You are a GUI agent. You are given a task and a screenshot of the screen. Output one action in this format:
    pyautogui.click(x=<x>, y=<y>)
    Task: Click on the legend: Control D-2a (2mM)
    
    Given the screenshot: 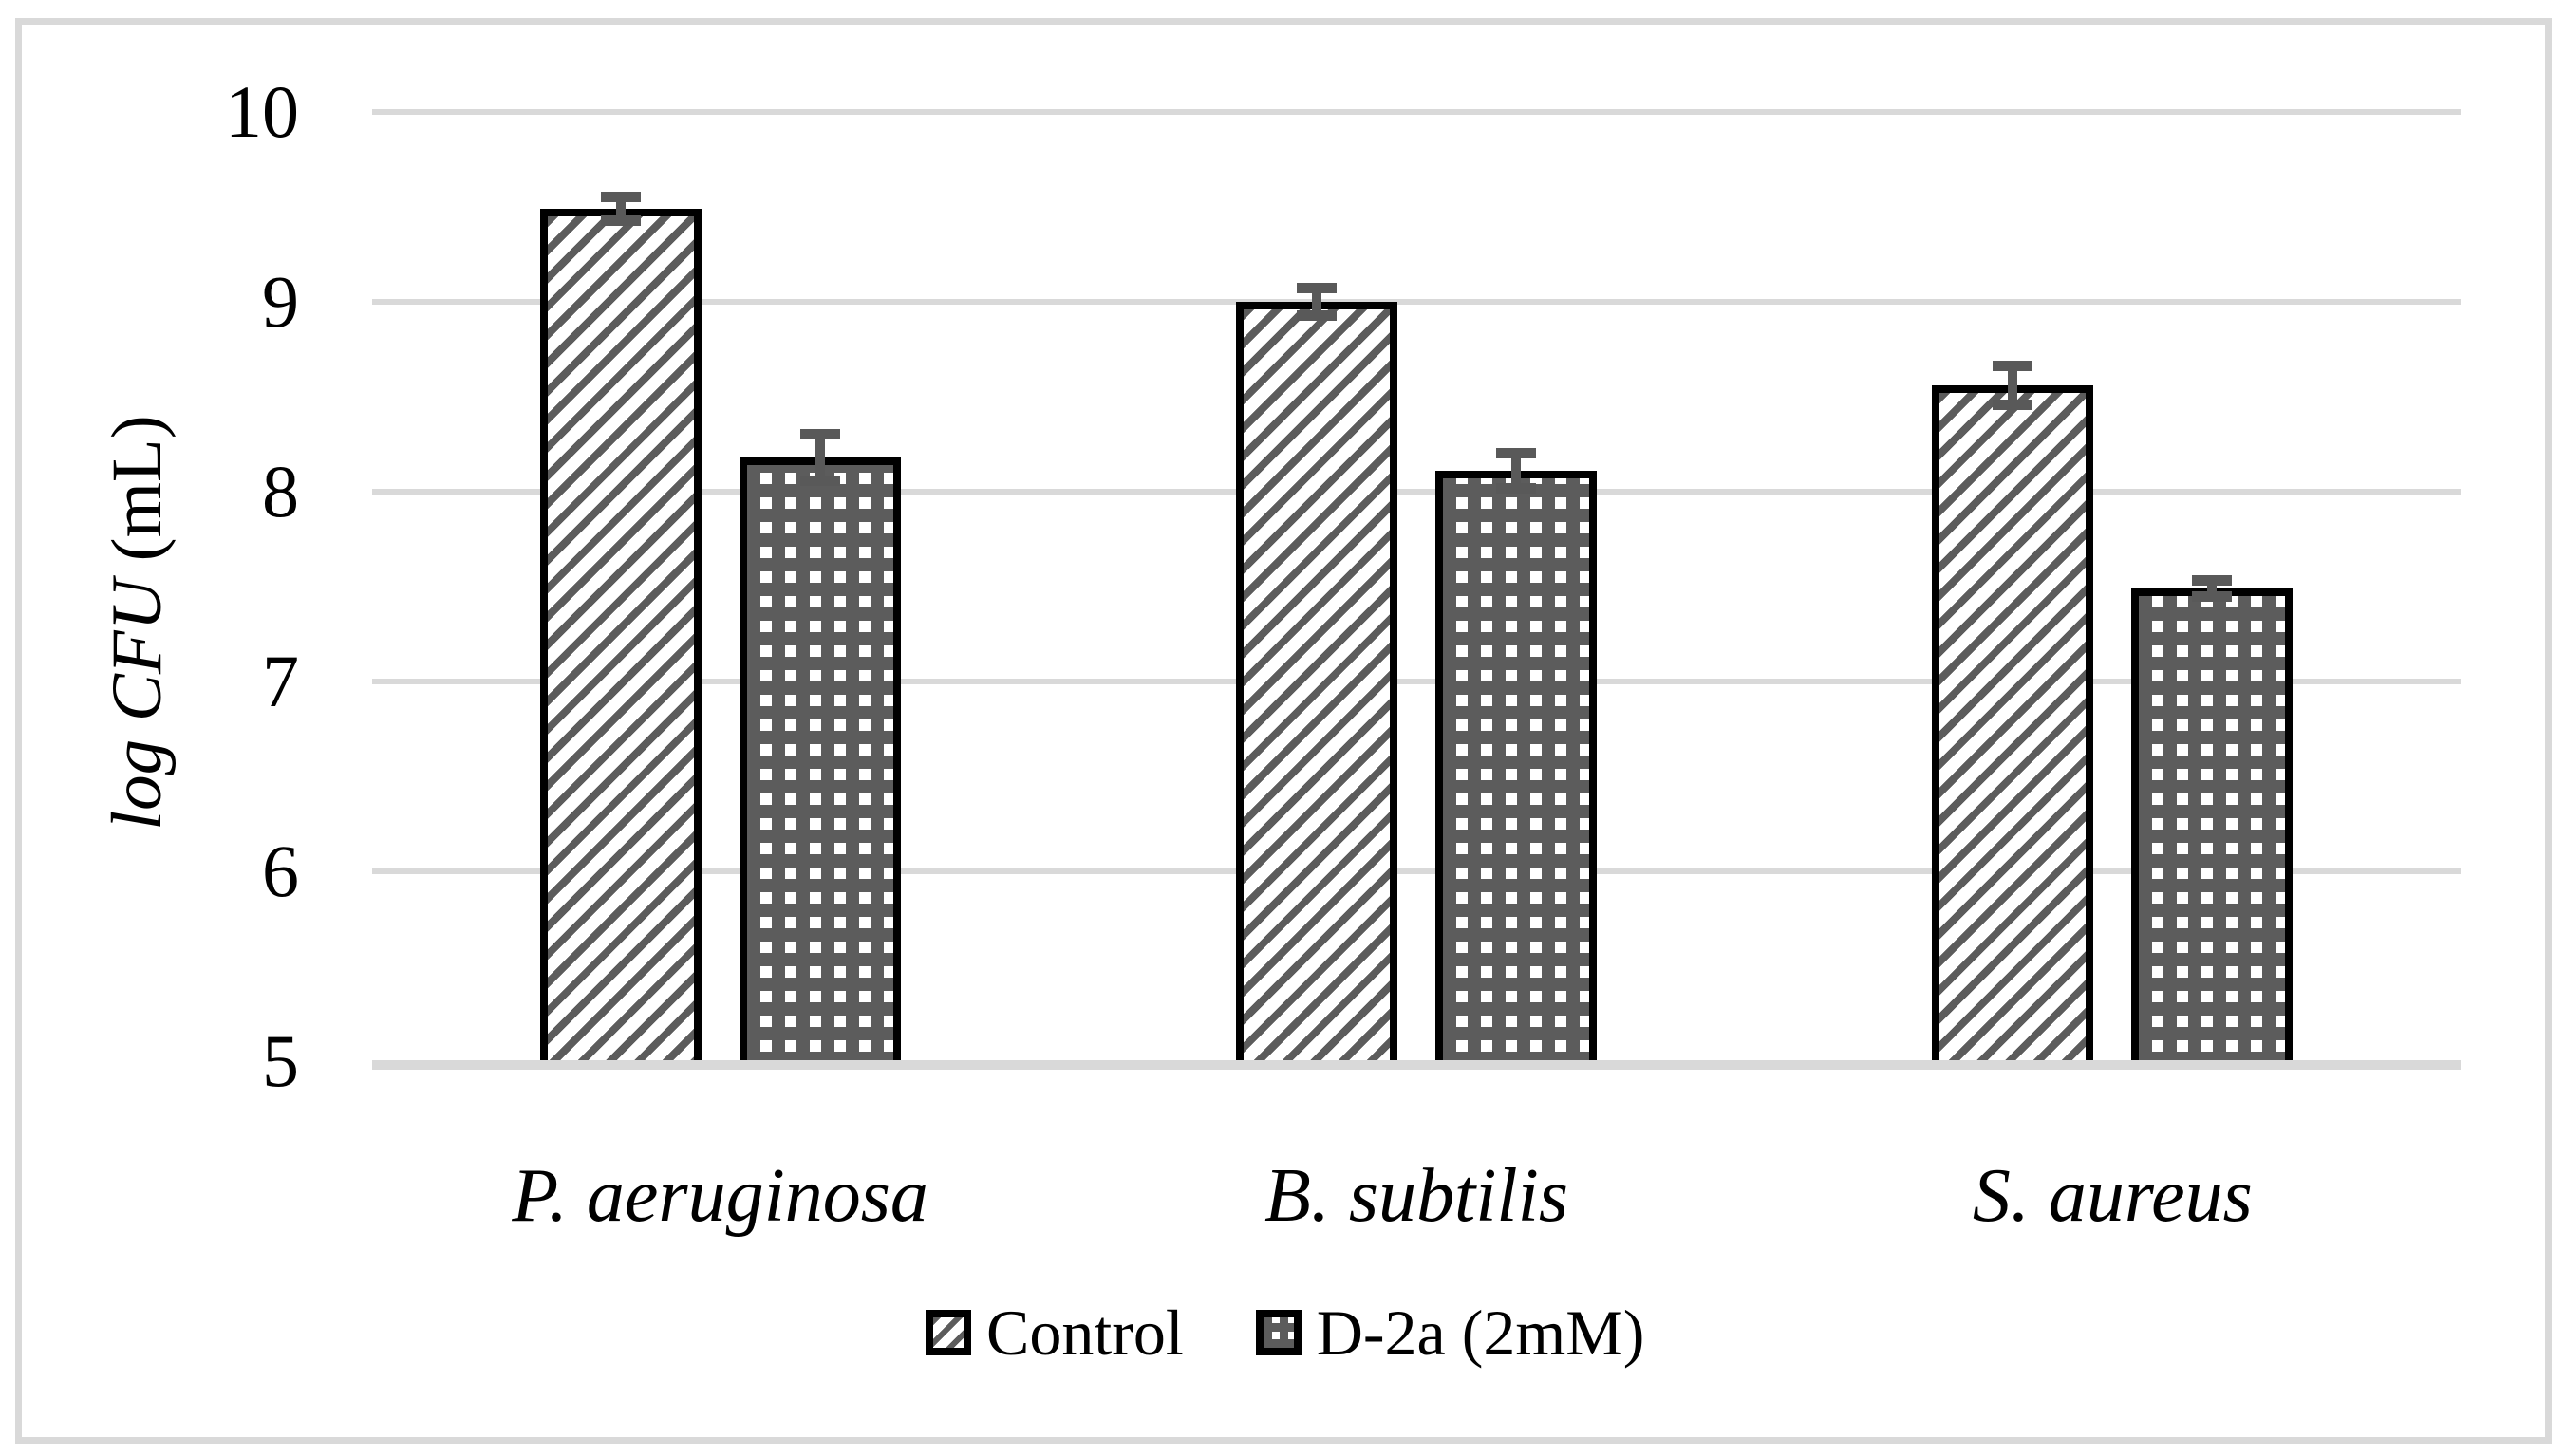 What is the action you would take?
    pyautogui.click(x=1285, y=1333)
    